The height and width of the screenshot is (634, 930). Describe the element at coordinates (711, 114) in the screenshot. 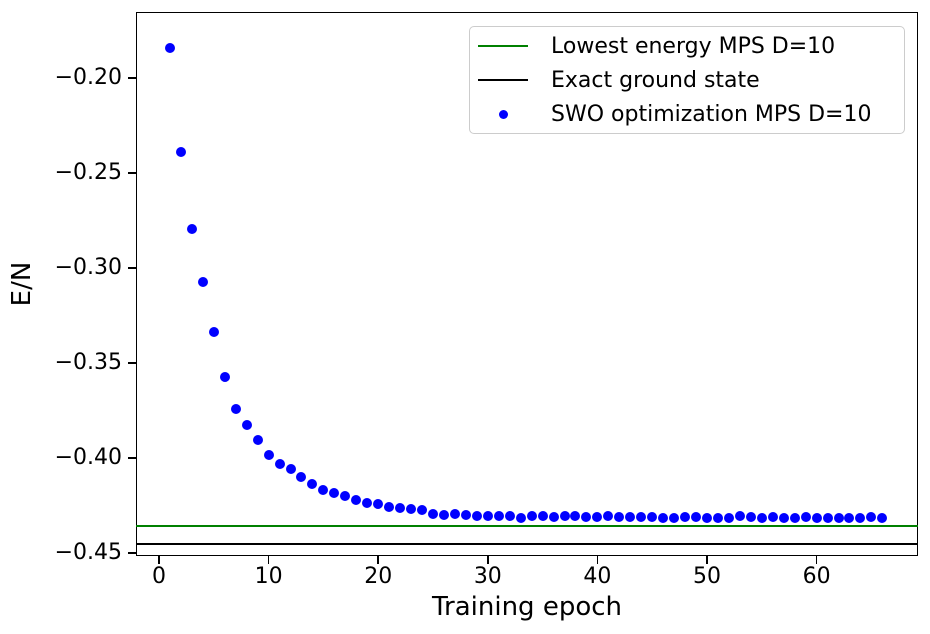

I see `legend-label: SWO optimization MPS D=10` at that location.